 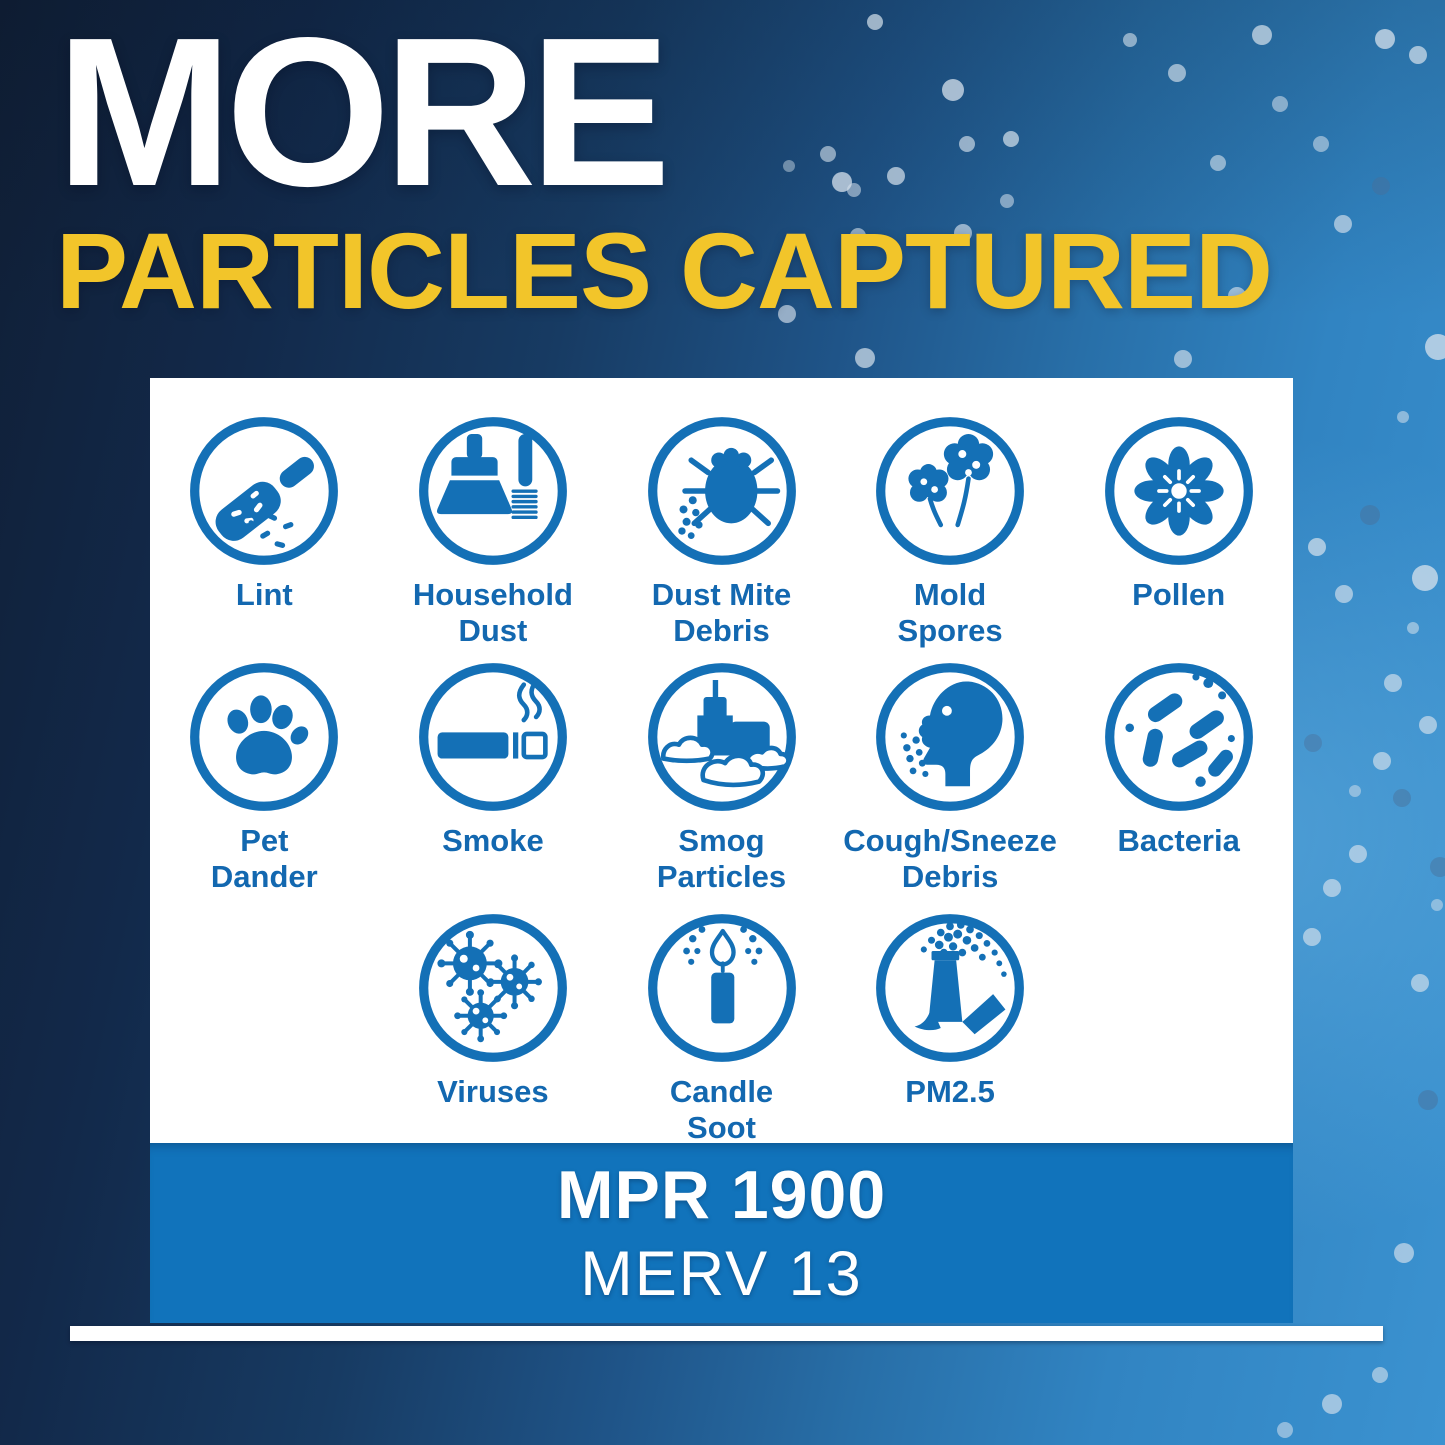 What do you see at coordinates (264, 737) in the screenshot?
I see `paw-print-icon` at bounding box center [264, 737].